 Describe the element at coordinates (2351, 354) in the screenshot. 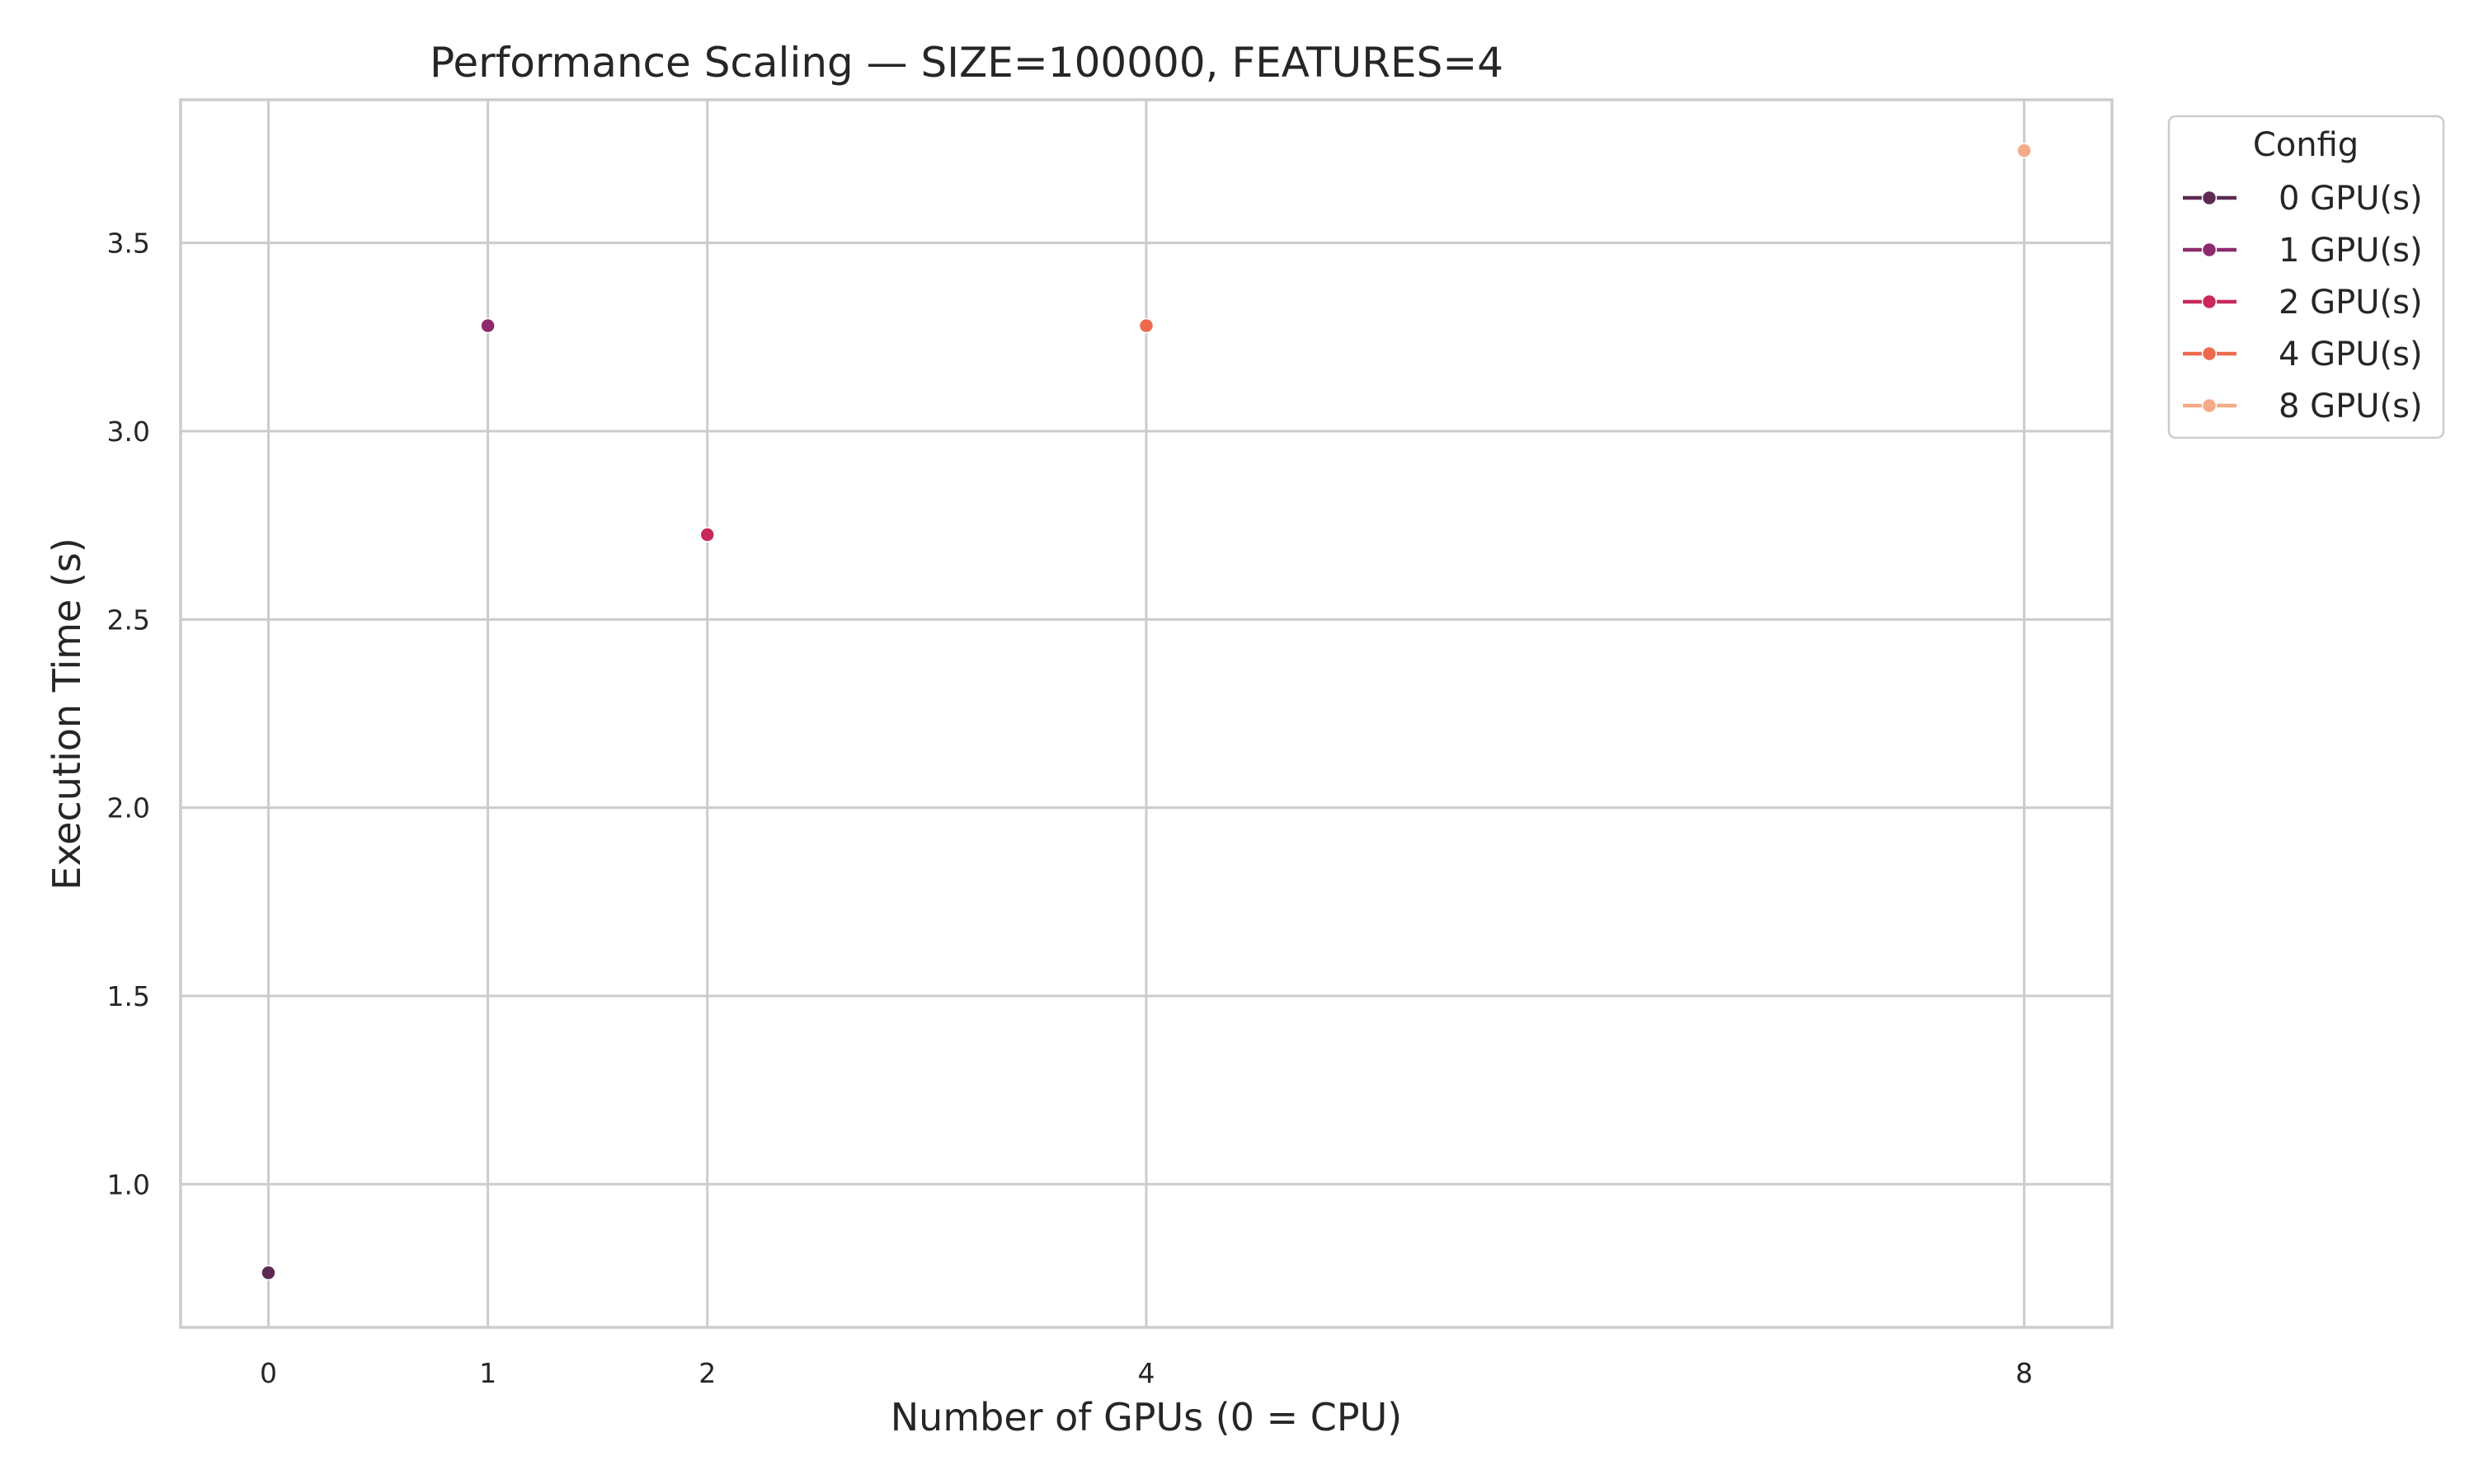

I see `legend-label: 4 GPU(s)` at that location.